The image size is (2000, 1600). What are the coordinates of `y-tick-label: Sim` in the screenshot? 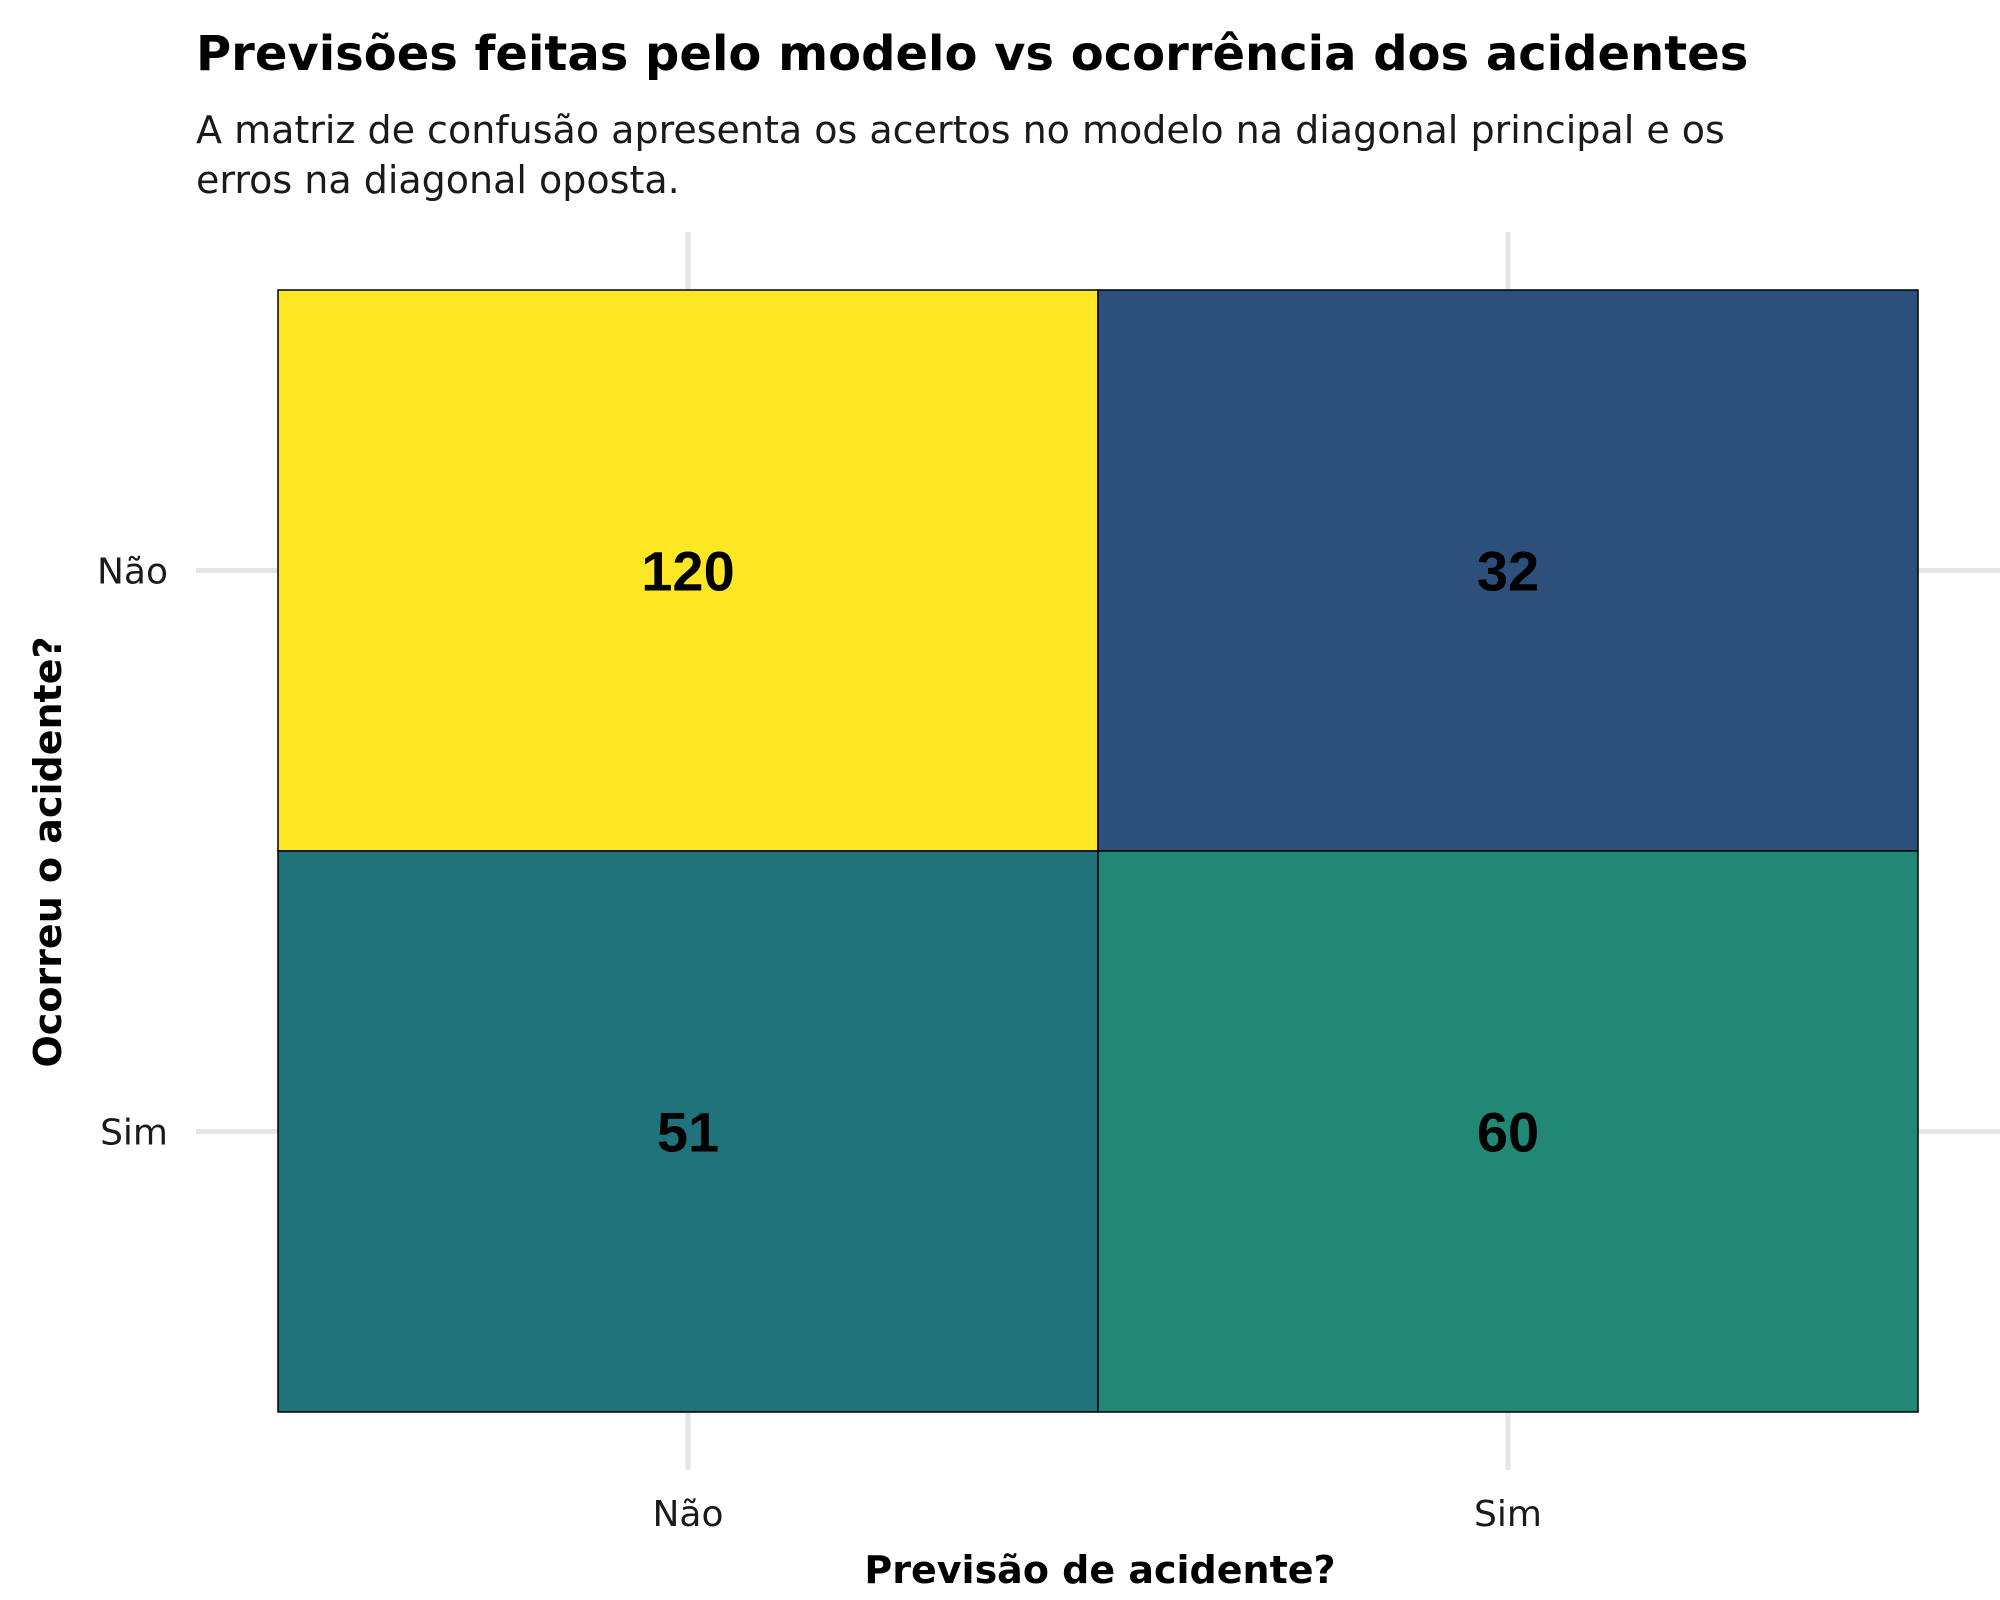 It's located at (134, 1133).